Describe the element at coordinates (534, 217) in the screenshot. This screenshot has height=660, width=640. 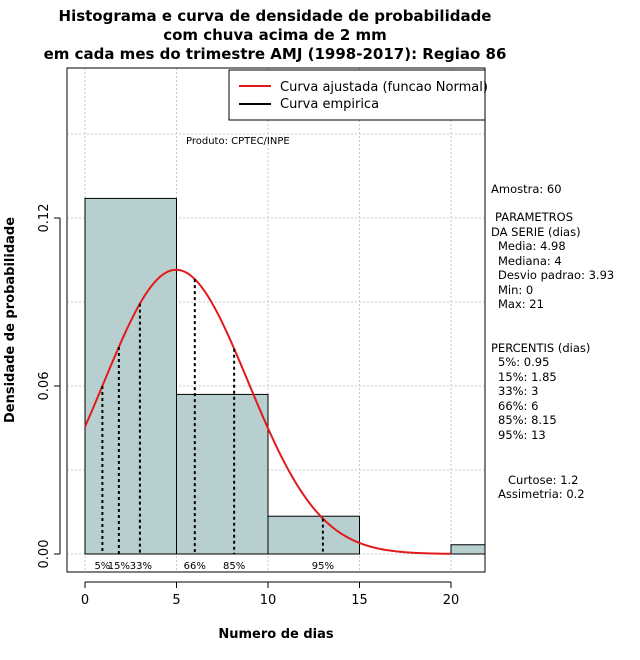
I see `stat-params-title-1: PARAMETROS` at that location.